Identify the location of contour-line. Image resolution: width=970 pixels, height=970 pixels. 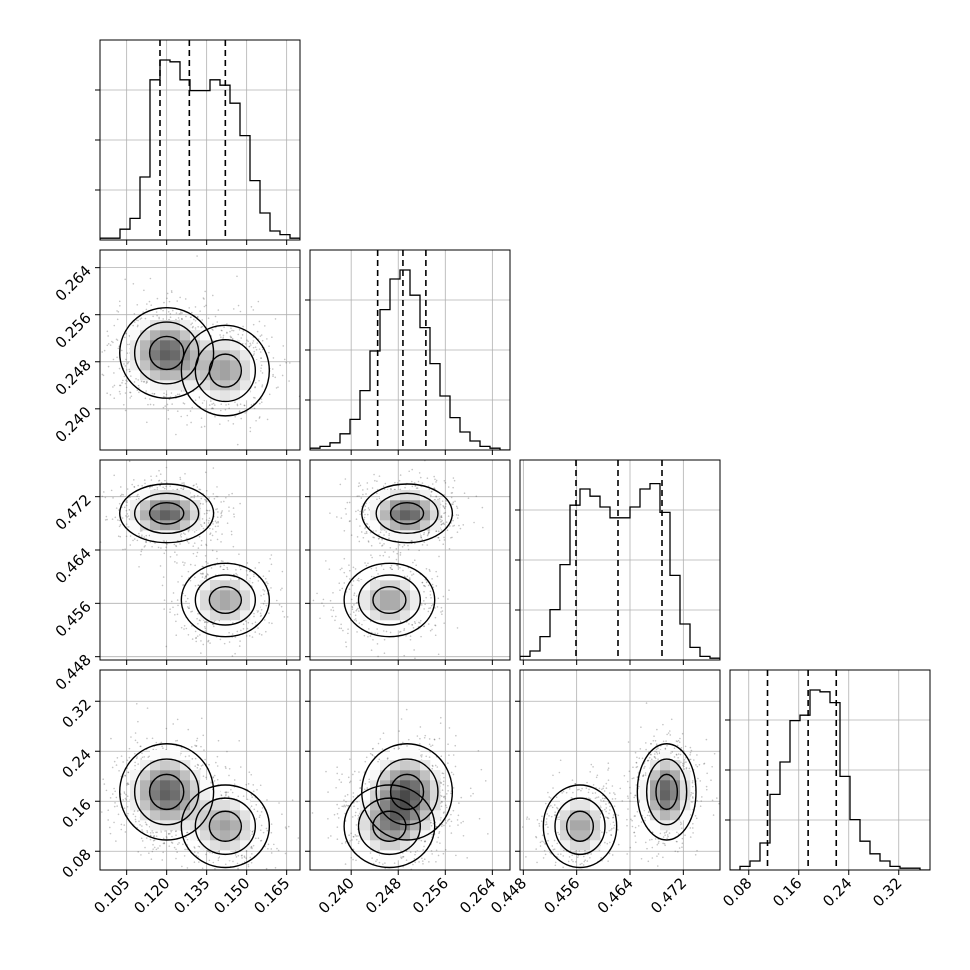
(225, 600).